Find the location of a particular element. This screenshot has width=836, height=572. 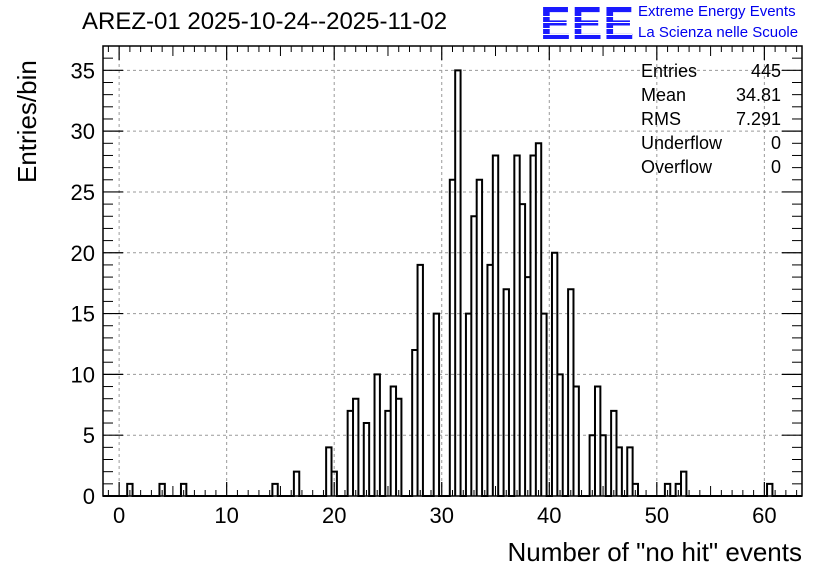

x-tick-label: 0 is located at coordinates (119, 515).